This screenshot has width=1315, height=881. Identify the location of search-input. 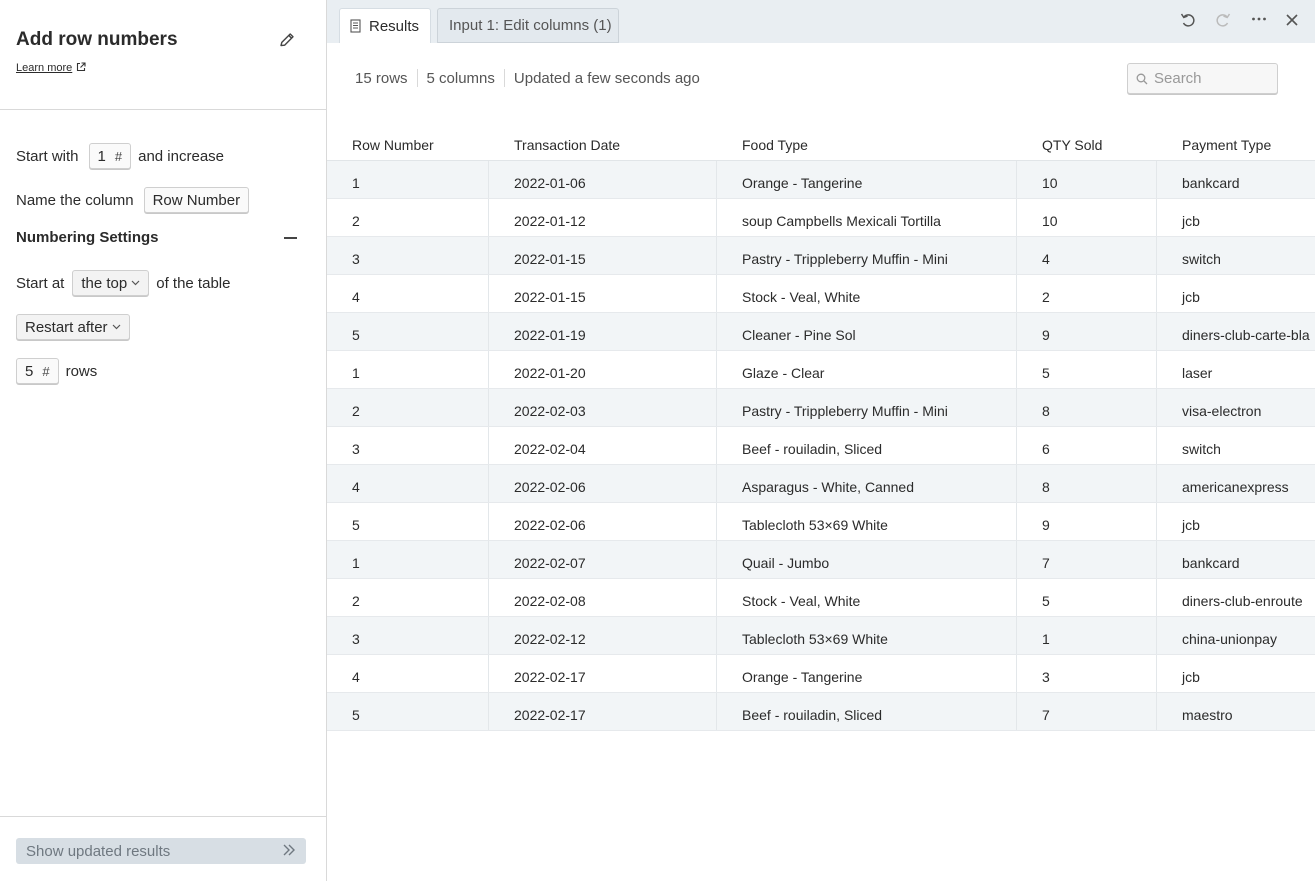
(1213, 78).